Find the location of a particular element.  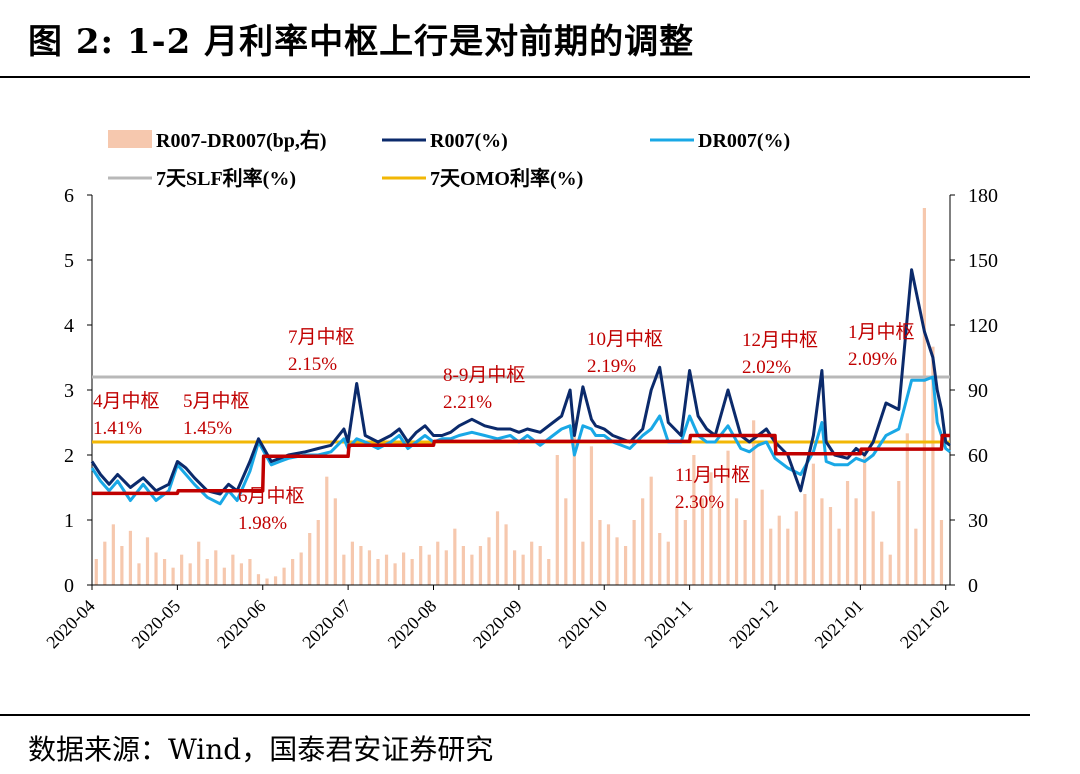

x-tick-label: 2020-08 is located at coordinates (412, 624).